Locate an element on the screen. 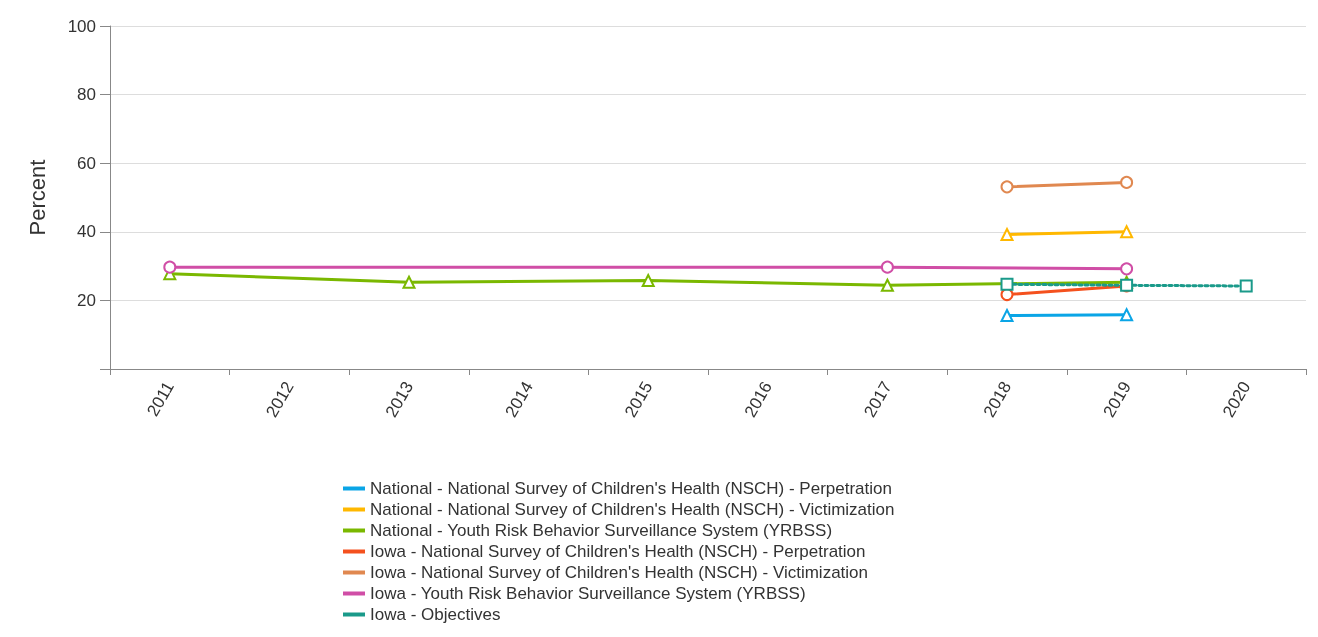 The image size is (1318, 637). y-tick-label: 100 is located at coordinates (81, 26).